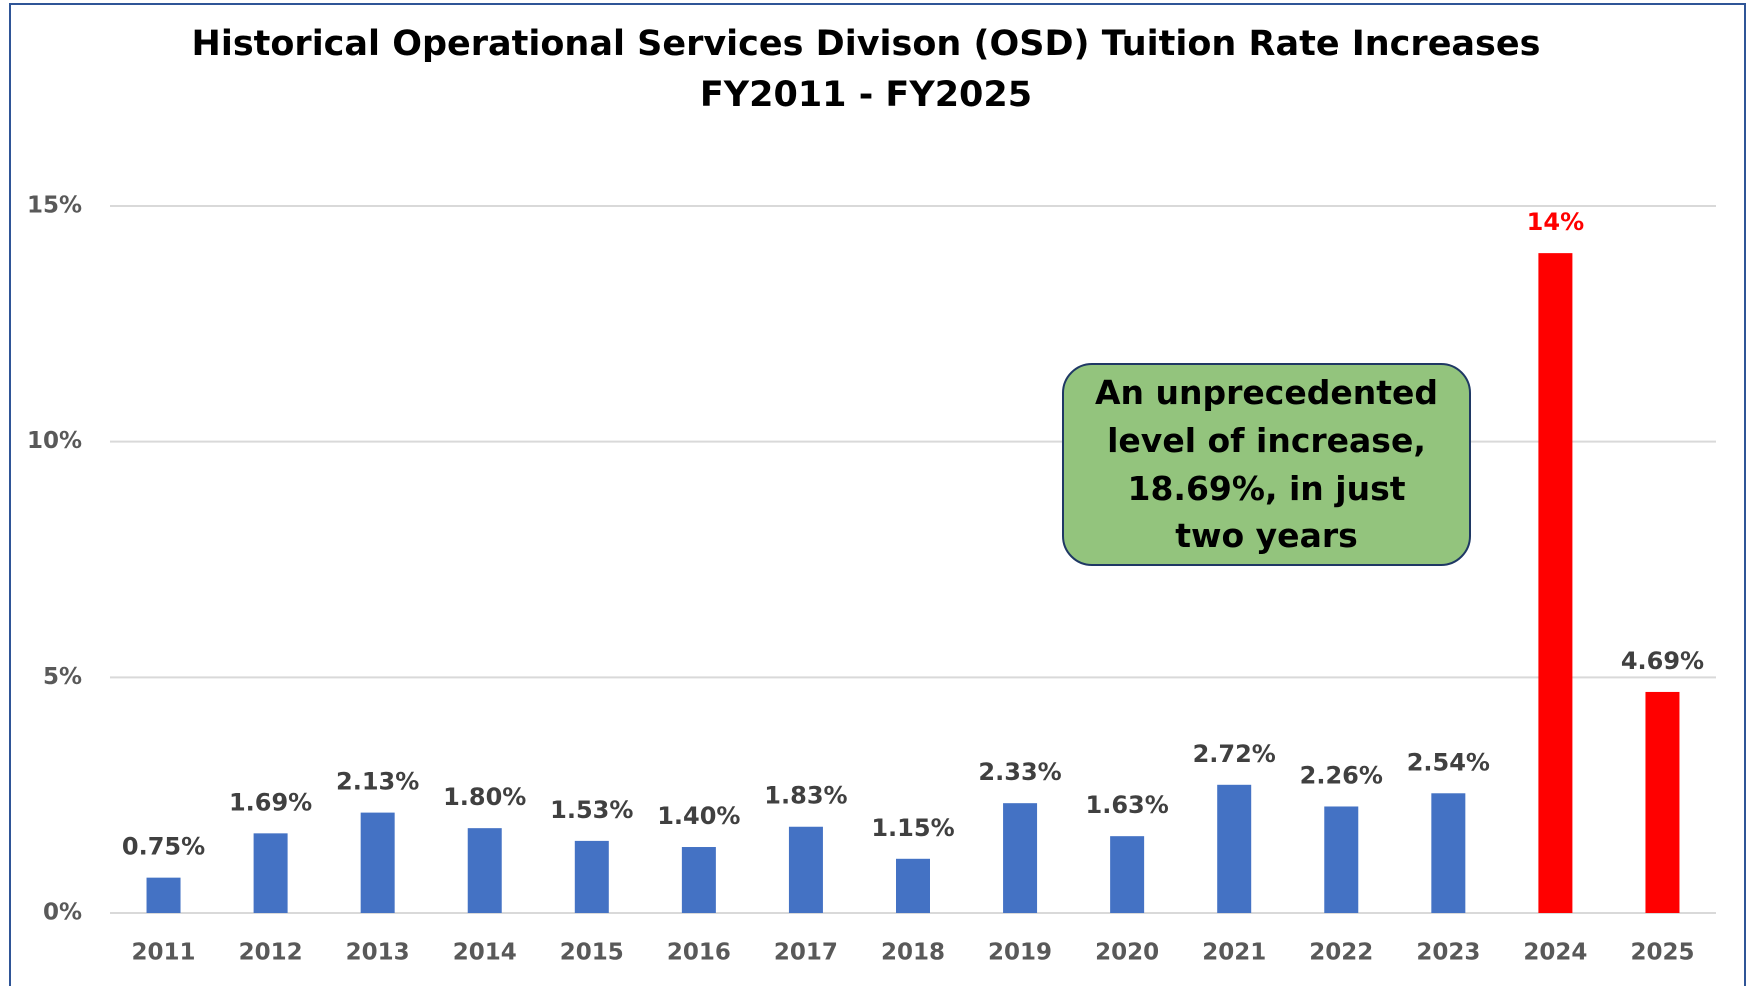 The image size is (1750, 986). Describe the element at coordinates (806, 953) in the screenshot. I see `x-tick-label: 2017` at that location.